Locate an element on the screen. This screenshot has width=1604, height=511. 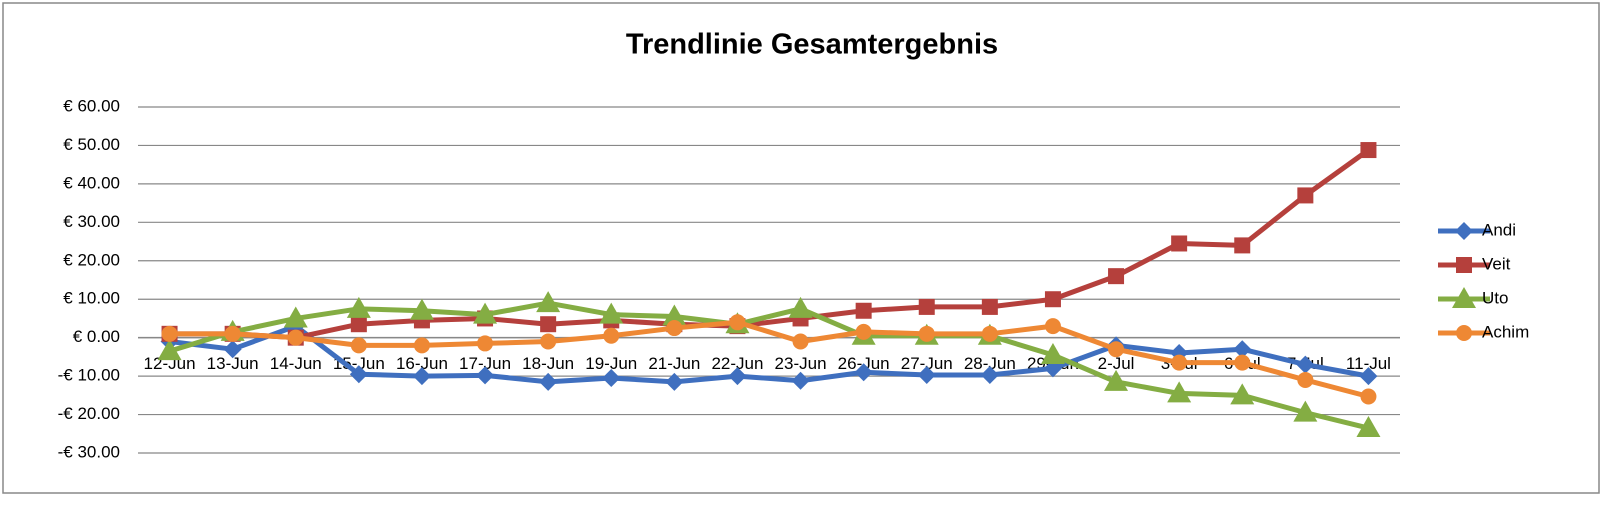
y-tick-label: € 0.00 is located at coordinates (96, 336).